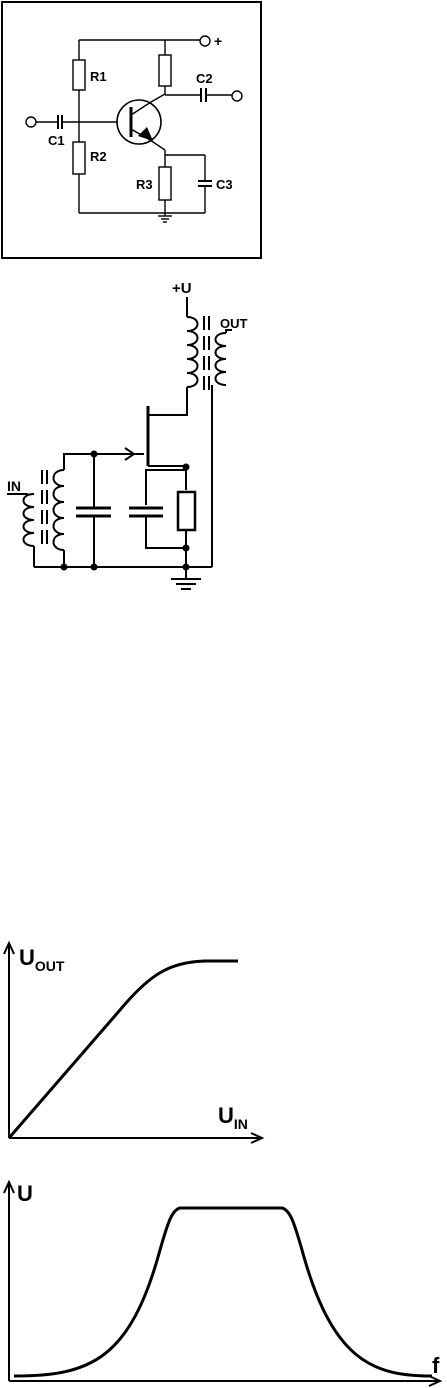 The image size is (447, 1388). Describe the element at coordinates (98, 156) in the screenshot. I see `label-r2: R2` at that location.